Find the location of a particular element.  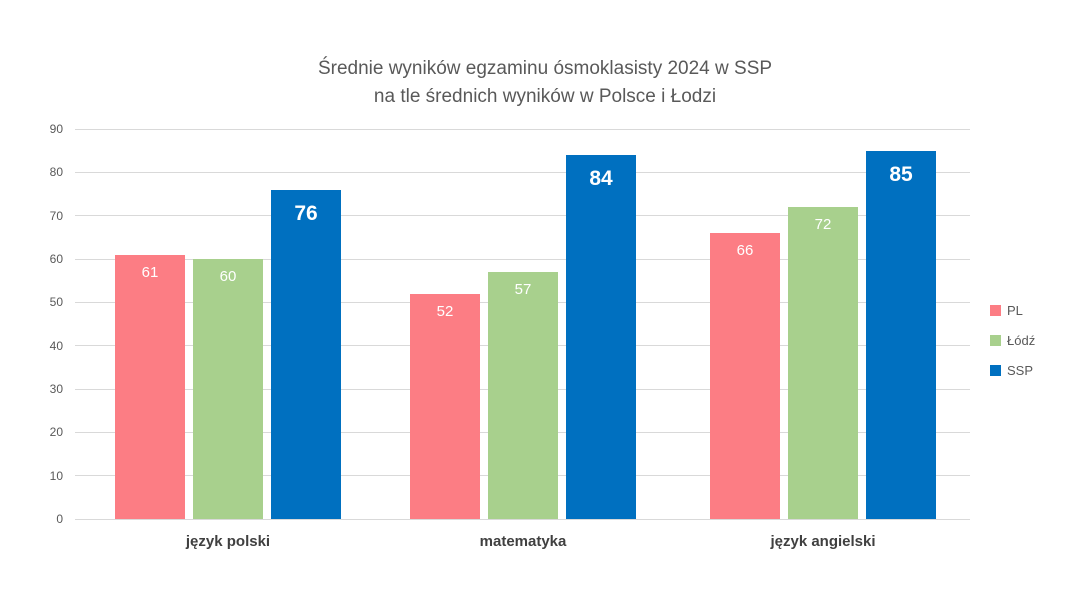

bar-pl-jezyk-angielski: 66 is located at coordinates (745, 376).